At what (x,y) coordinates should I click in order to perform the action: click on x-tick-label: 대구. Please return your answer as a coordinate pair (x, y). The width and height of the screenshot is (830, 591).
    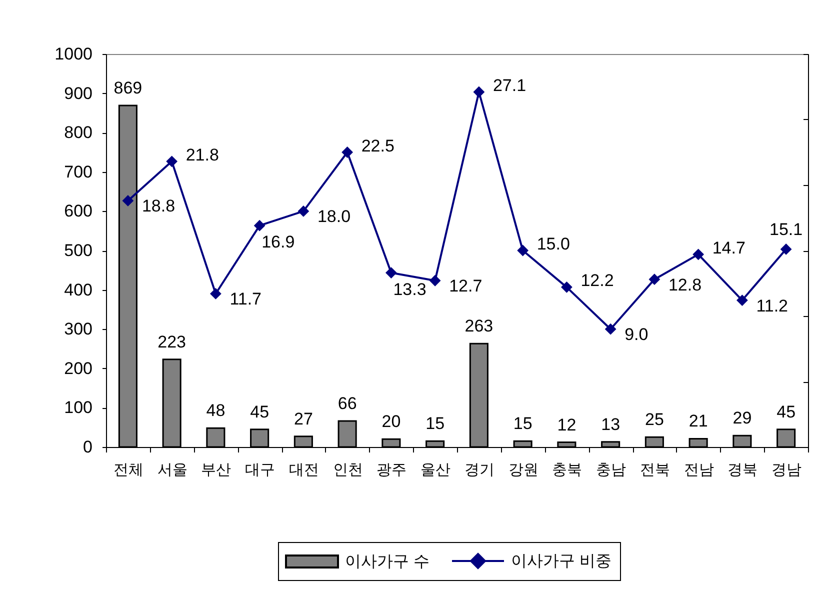
    Looking at the image, I should click on (260, 470).